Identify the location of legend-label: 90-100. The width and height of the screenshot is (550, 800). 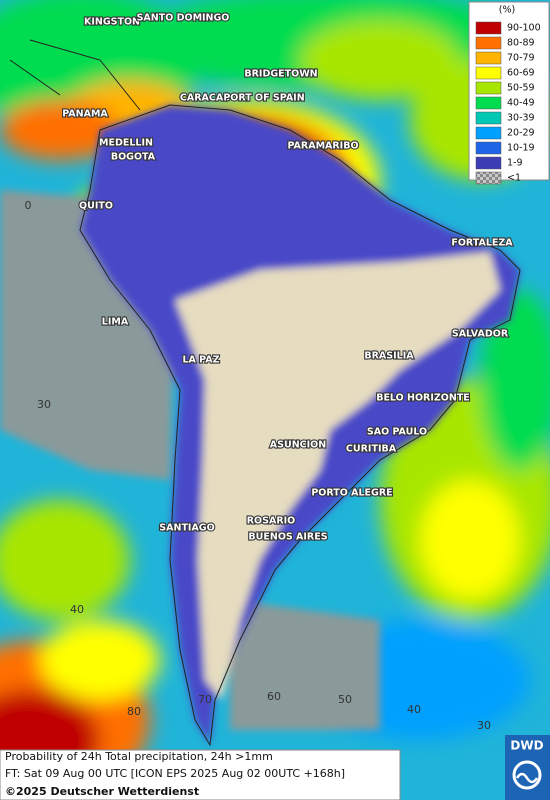
(524, 28).